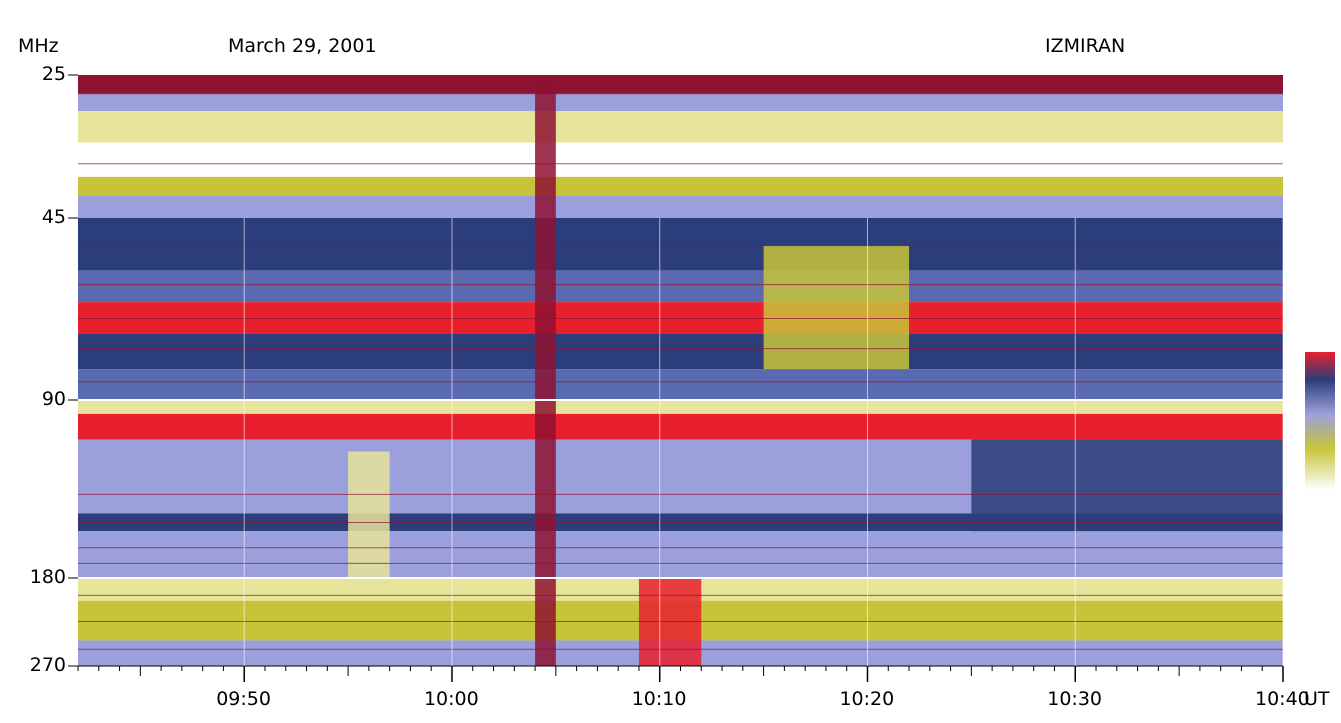 The image size is (1341, 723). What do you see at coordinates (1320, 421) in the screenshot?
I see `colorbar` at bounding box center [1320, 421].